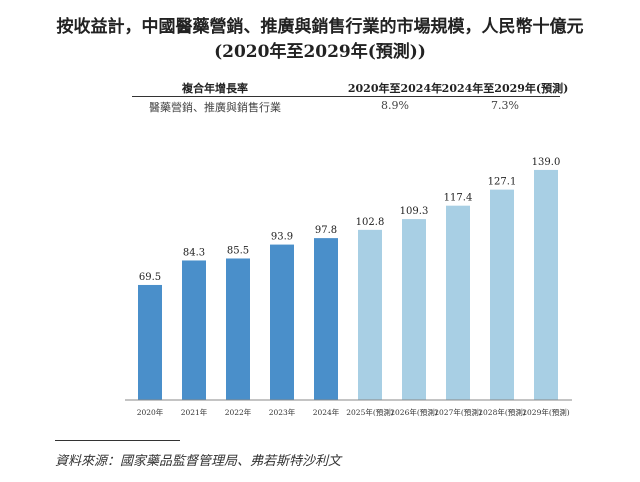 This screenshot has width=640, height=482. Describe the element at coordinates (458, 198) in the screenshot. I see `data-label: 117.4` at that location.